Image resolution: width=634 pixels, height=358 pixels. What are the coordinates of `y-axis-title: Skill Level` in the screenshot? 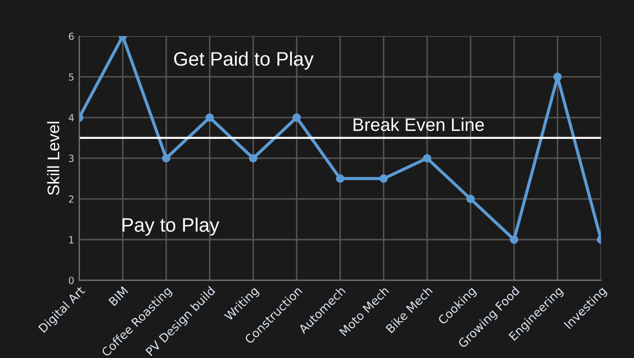 It's located at (53, 158).